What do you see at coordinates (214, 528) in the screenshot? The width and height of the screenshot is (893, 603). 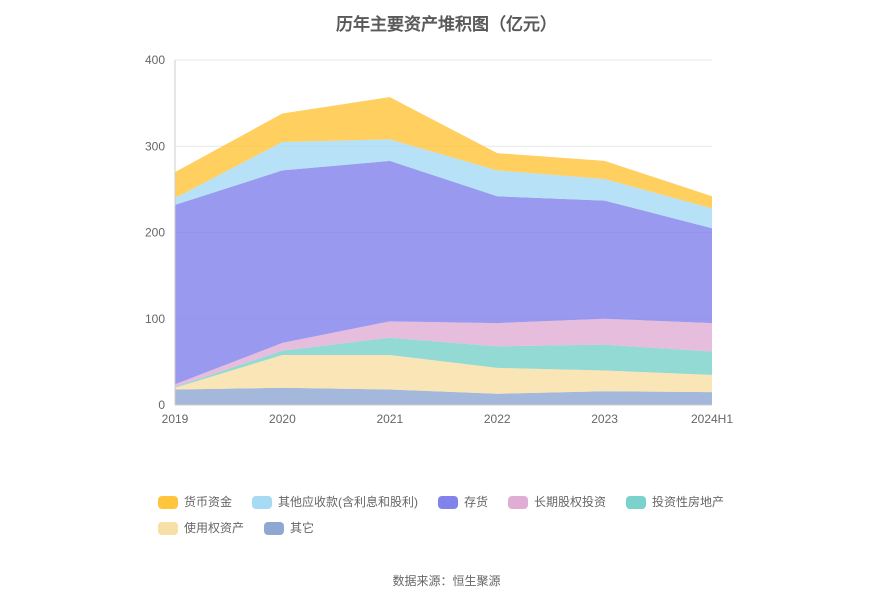 I see `legend-label: 使用权资产` at bounding box center [214, 528].